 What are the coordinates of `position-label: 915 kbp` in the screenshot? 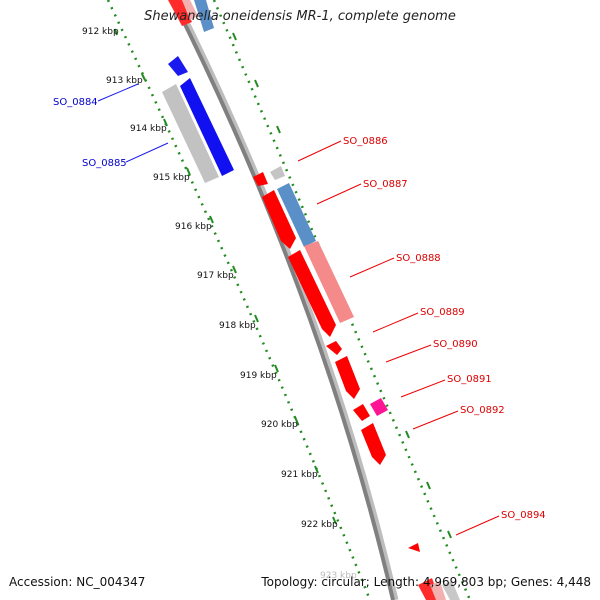 It's located at (171, 178).